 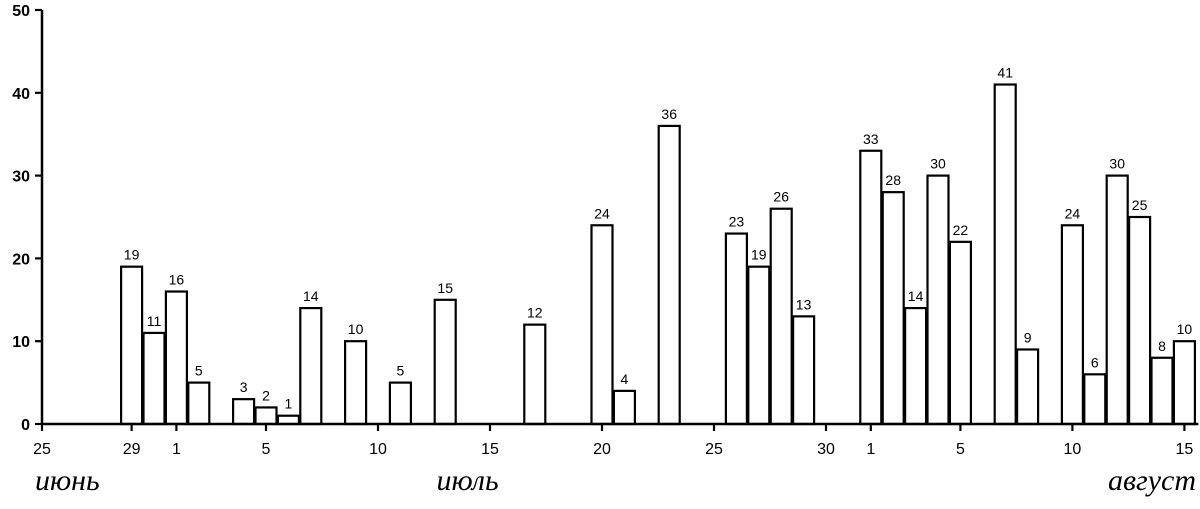 I want to click on bar-value-label-15: 23, so click(x=737, y=222).